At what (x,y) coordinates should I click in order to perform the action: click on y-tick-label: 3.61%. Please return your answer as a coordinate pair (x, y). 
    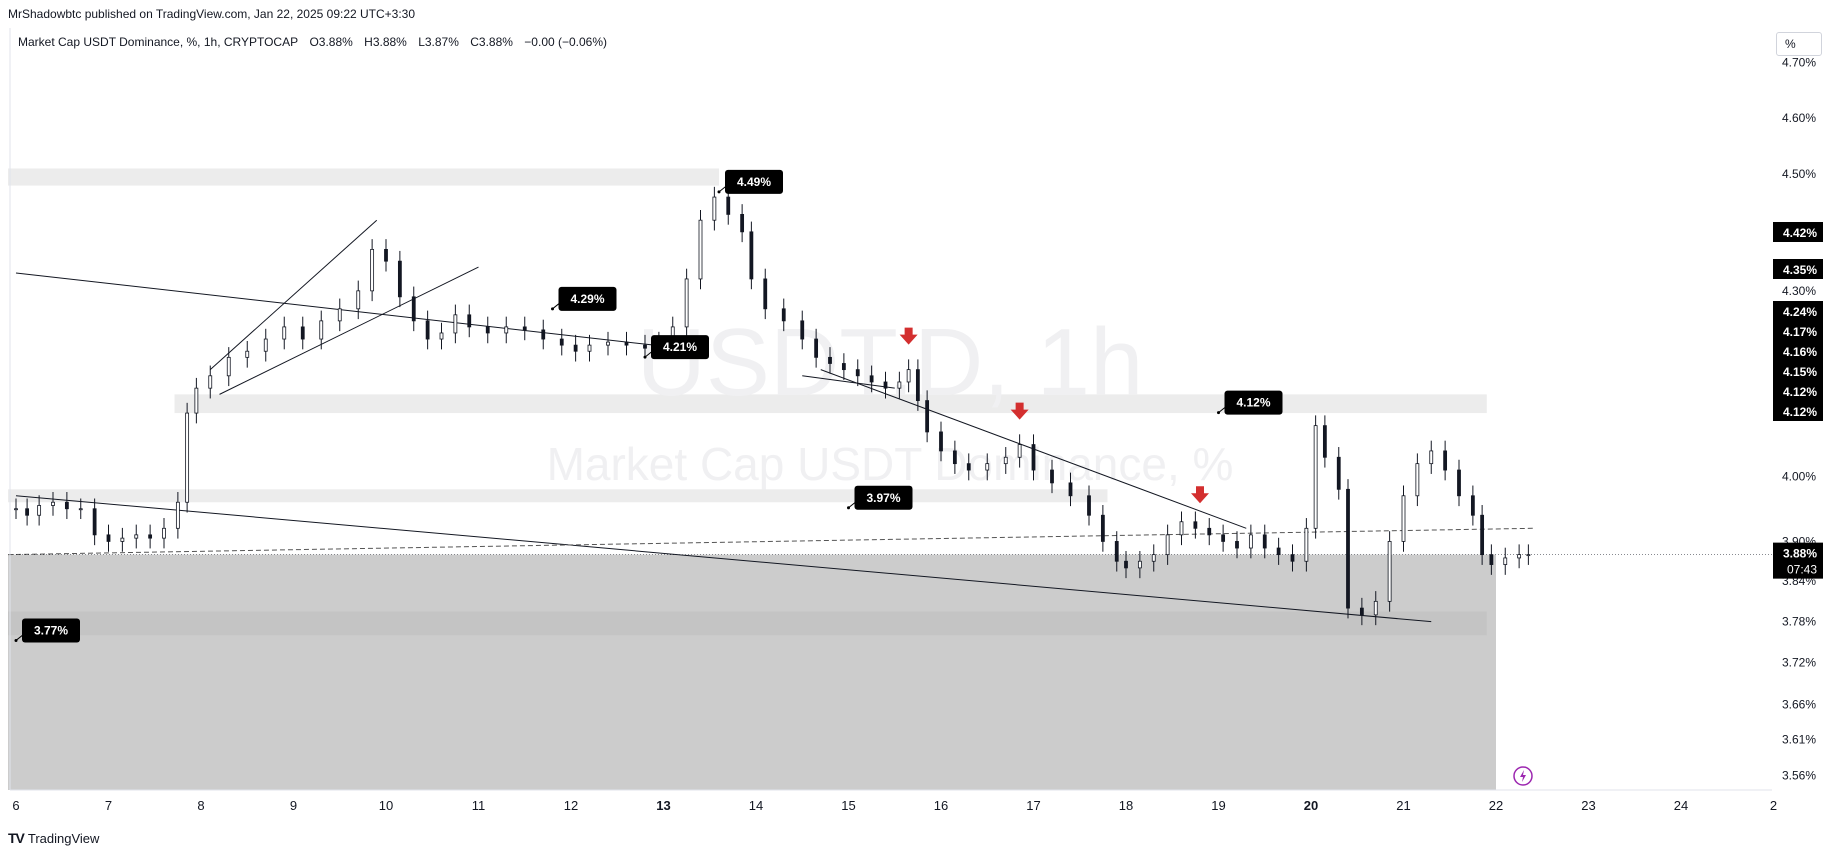
    Looking at the image, I should click on (1799, 740).